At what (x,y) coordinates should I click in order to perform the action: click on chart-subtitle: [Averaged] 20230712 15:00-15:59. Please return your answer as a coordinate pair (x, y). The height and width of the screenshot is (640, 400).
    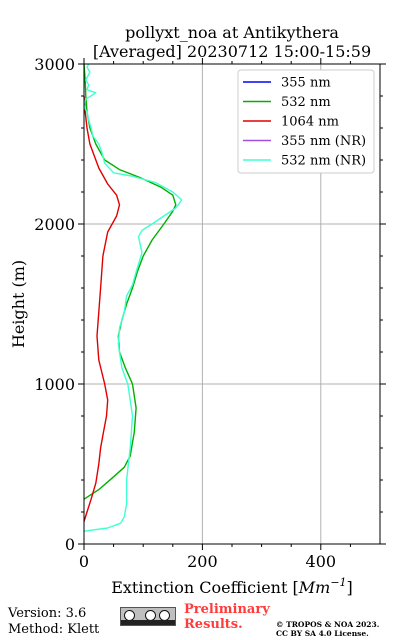
    Looking at the image, I should click on (232, 51).